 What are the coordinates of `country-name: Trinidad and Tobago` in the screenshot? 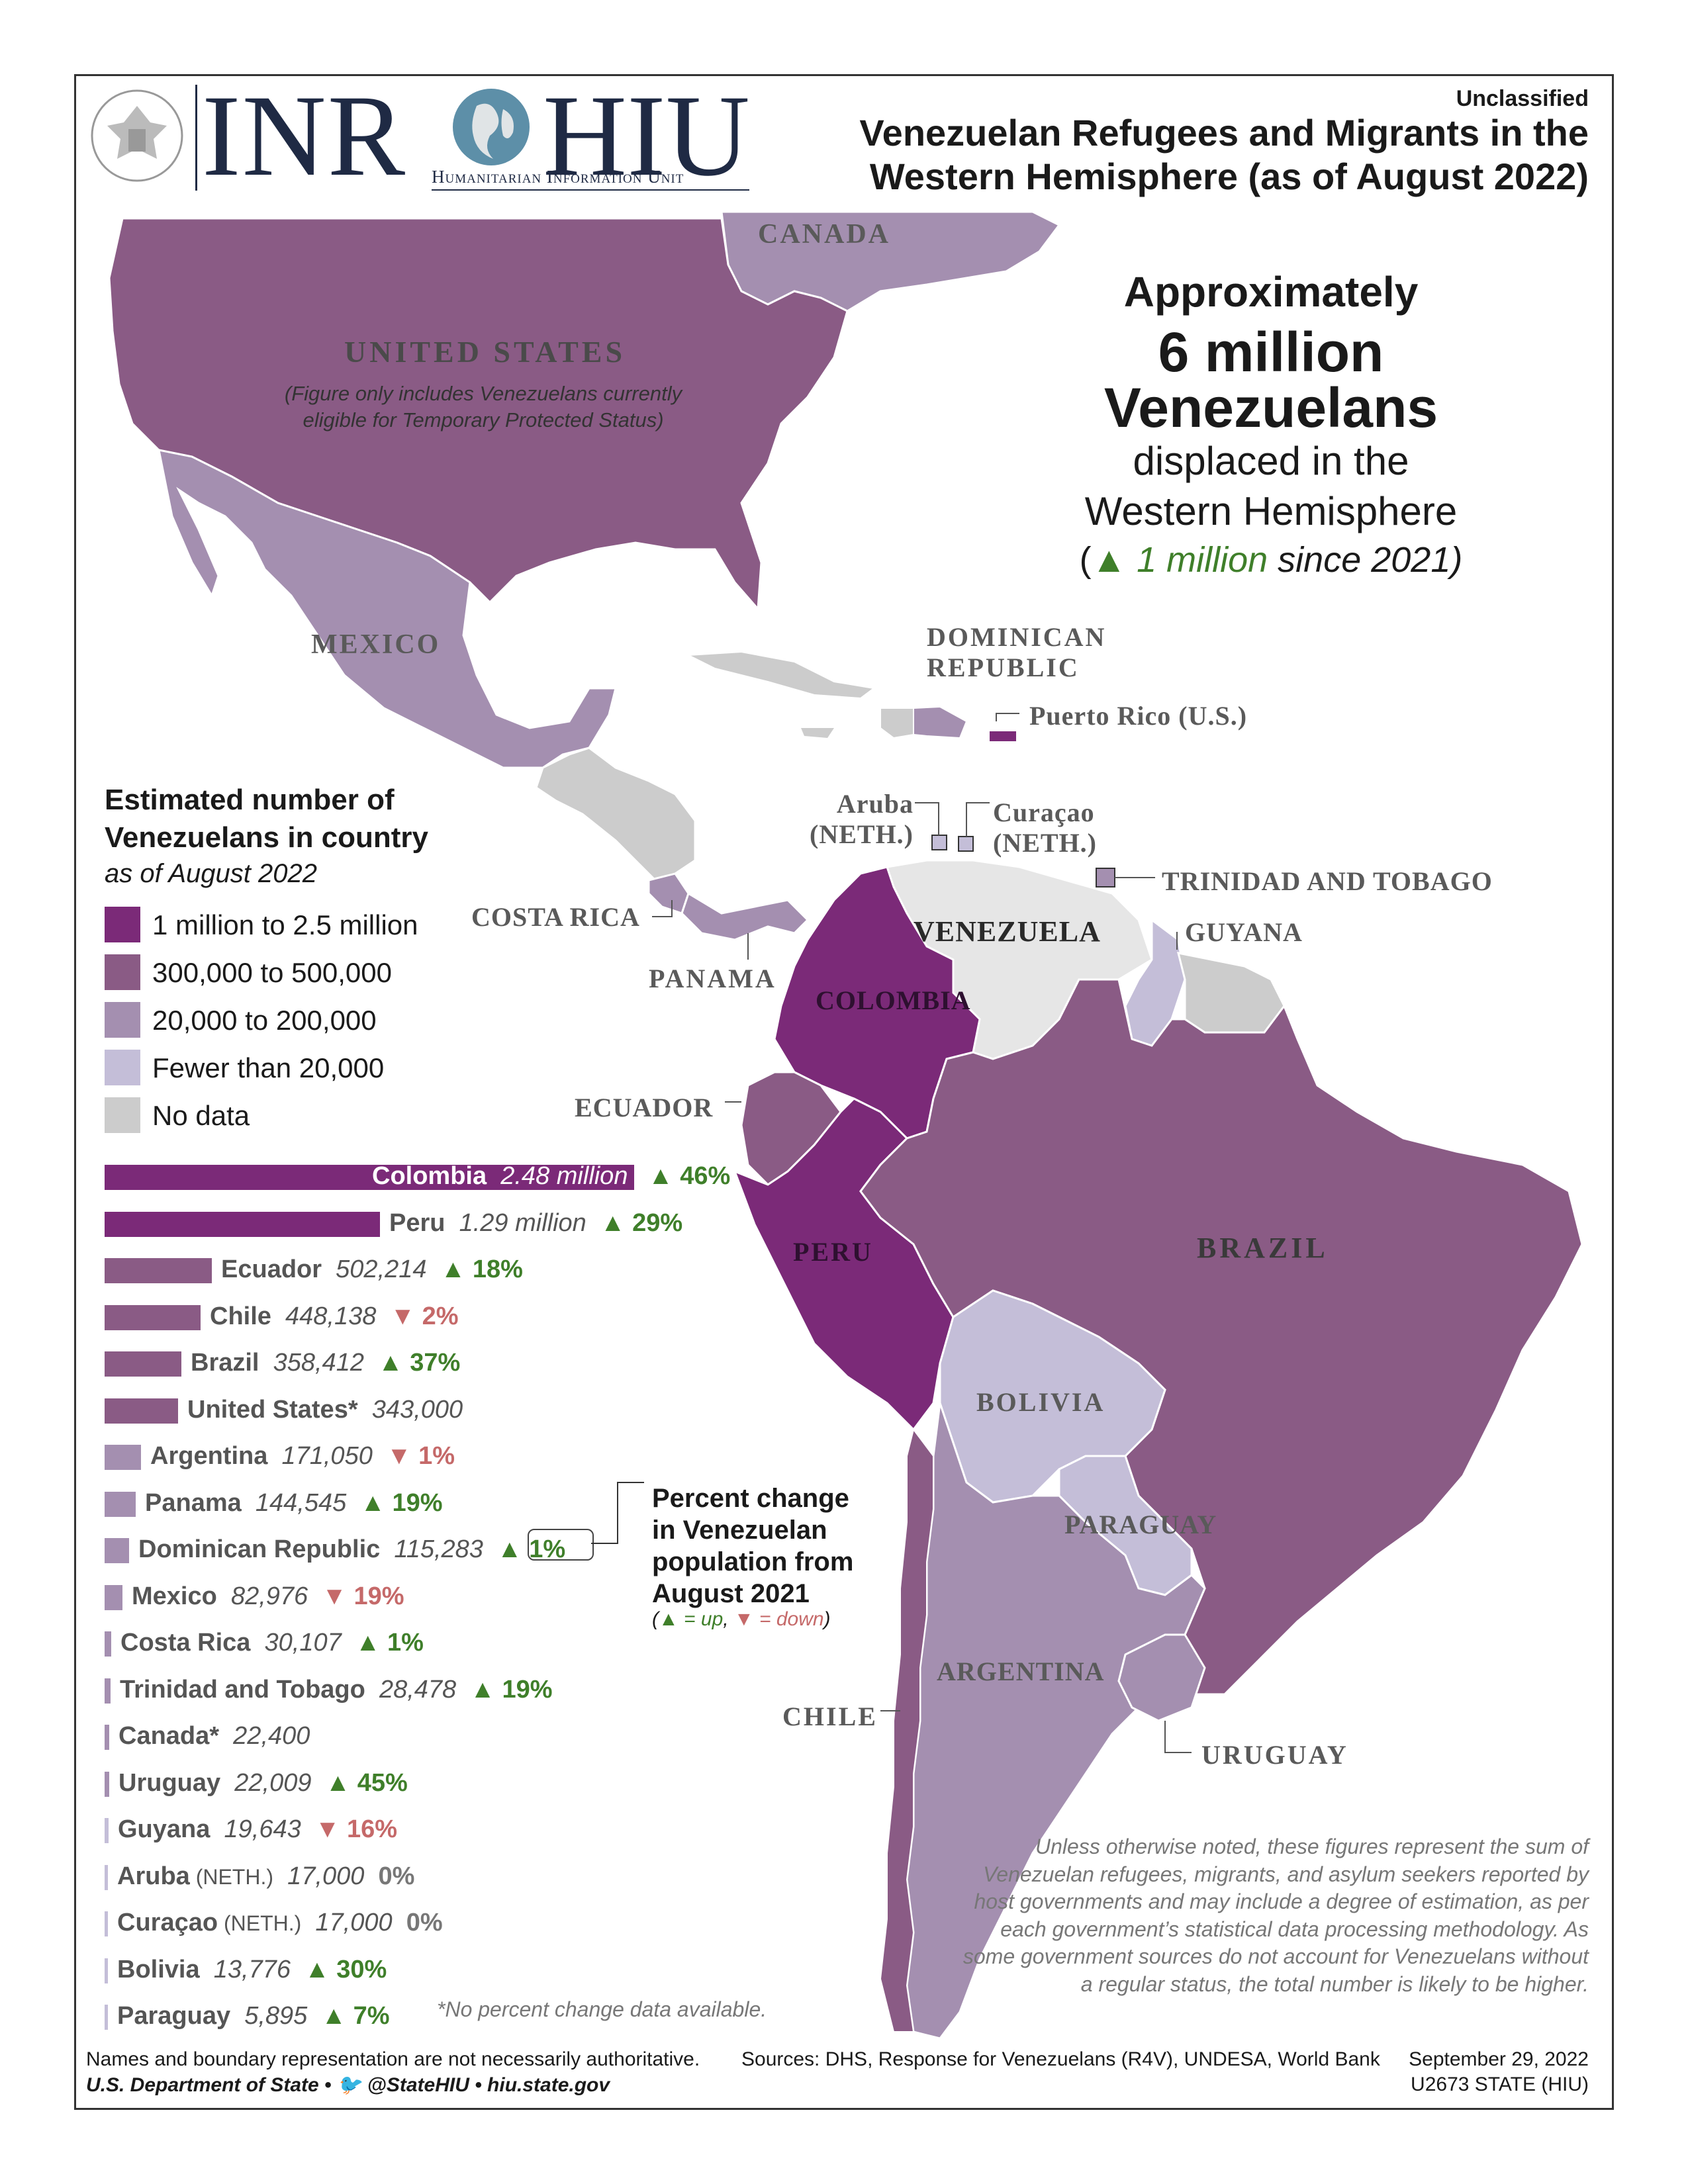 It's located at (242, 1689).